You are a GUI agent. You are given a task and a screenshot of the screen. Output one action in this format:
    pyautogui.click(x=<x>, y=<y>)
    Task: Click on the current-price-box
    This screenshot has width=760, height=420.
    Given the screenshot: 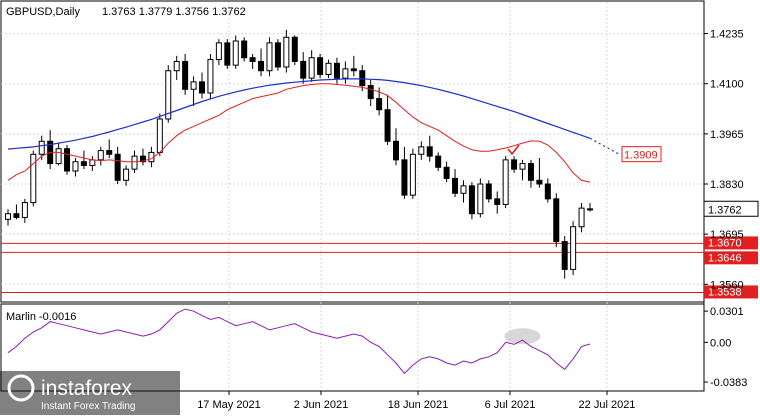 What is the action you would take?
    pyautogui.click(x=731, y=208)
    